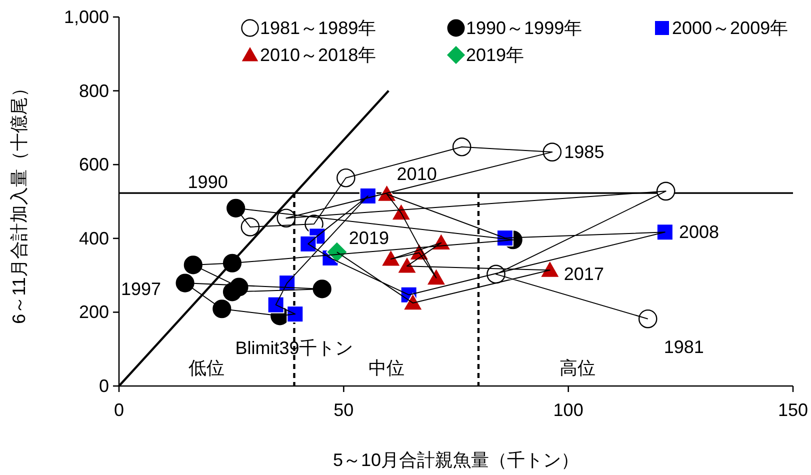  Describe the element at coordinates (93, 90) in the screenshot. I see `y-tick-label: 800` at that location.